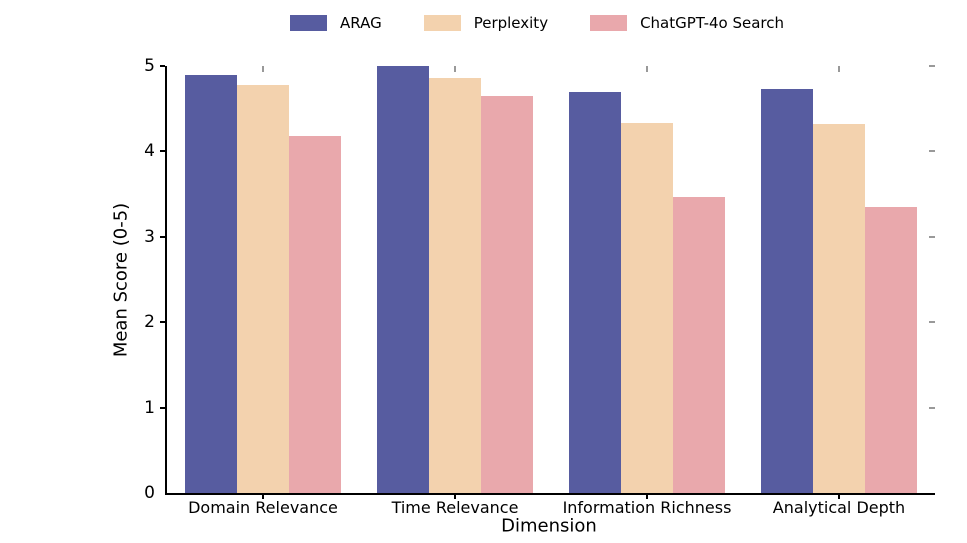 This screenshot has width=967, height=543. I want to click on legend-item-arag: ARAG, so click(336, 23).